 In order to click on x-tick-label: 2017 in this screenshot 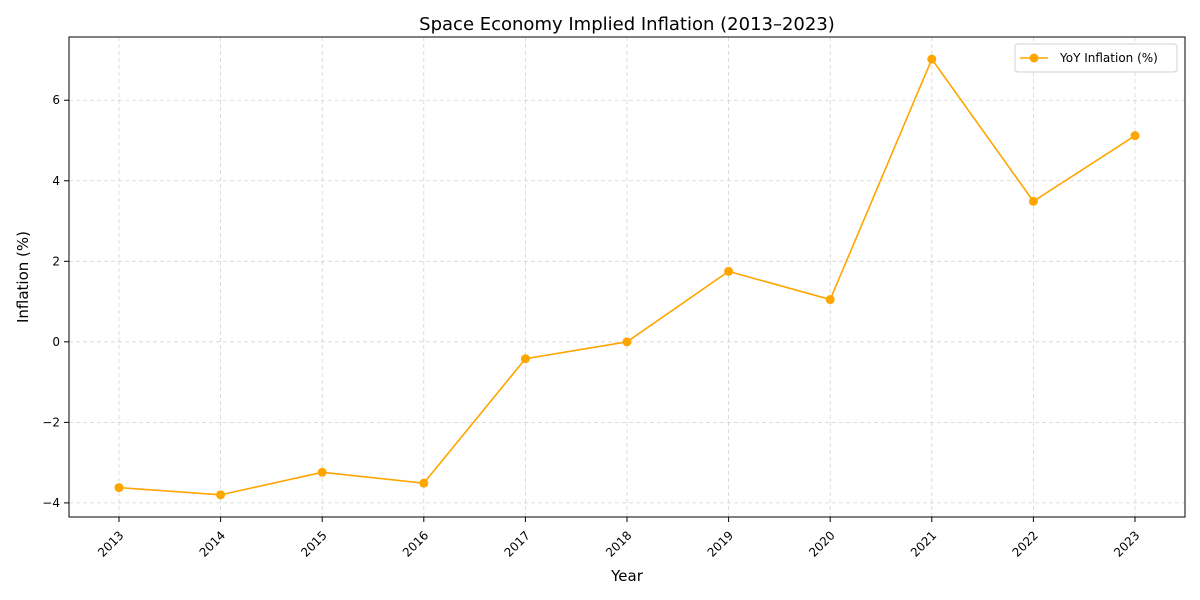, I will do `click(516, 543)`.